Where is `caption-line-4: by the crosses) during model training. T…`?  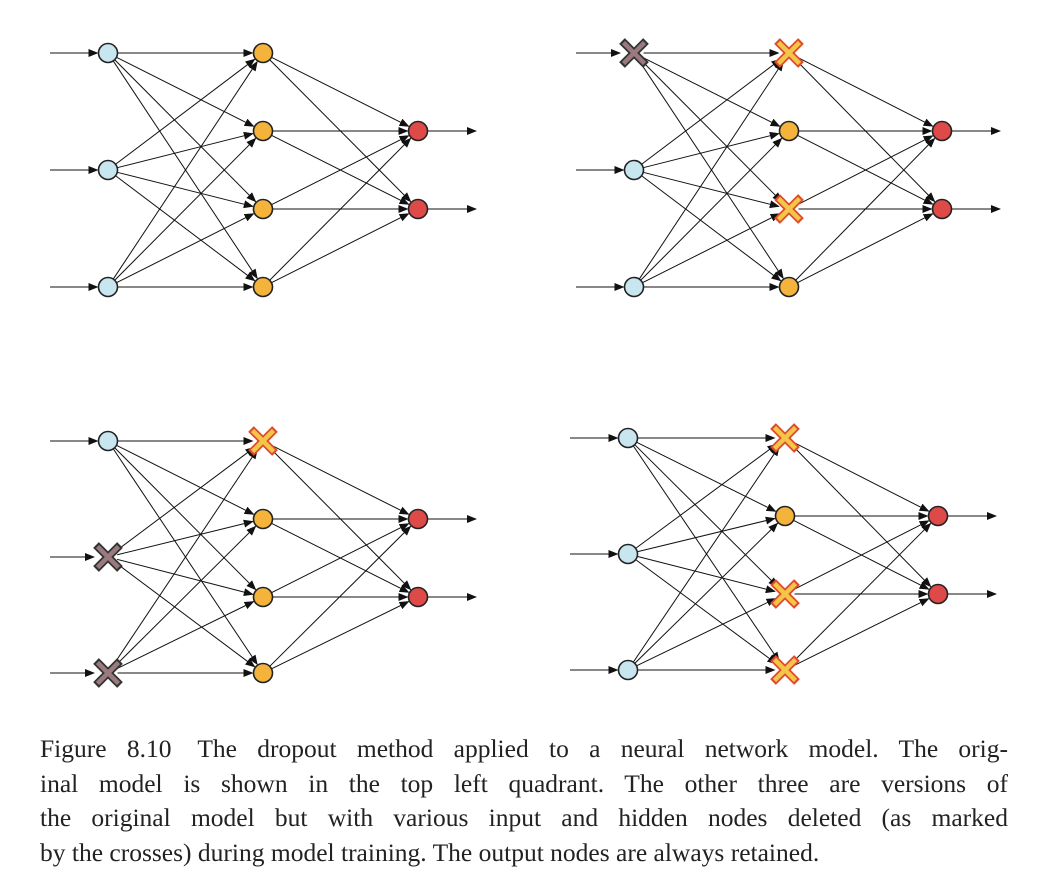 caption-line-4: by the crosses) during model training. T… is located at coordinates (430, 852).